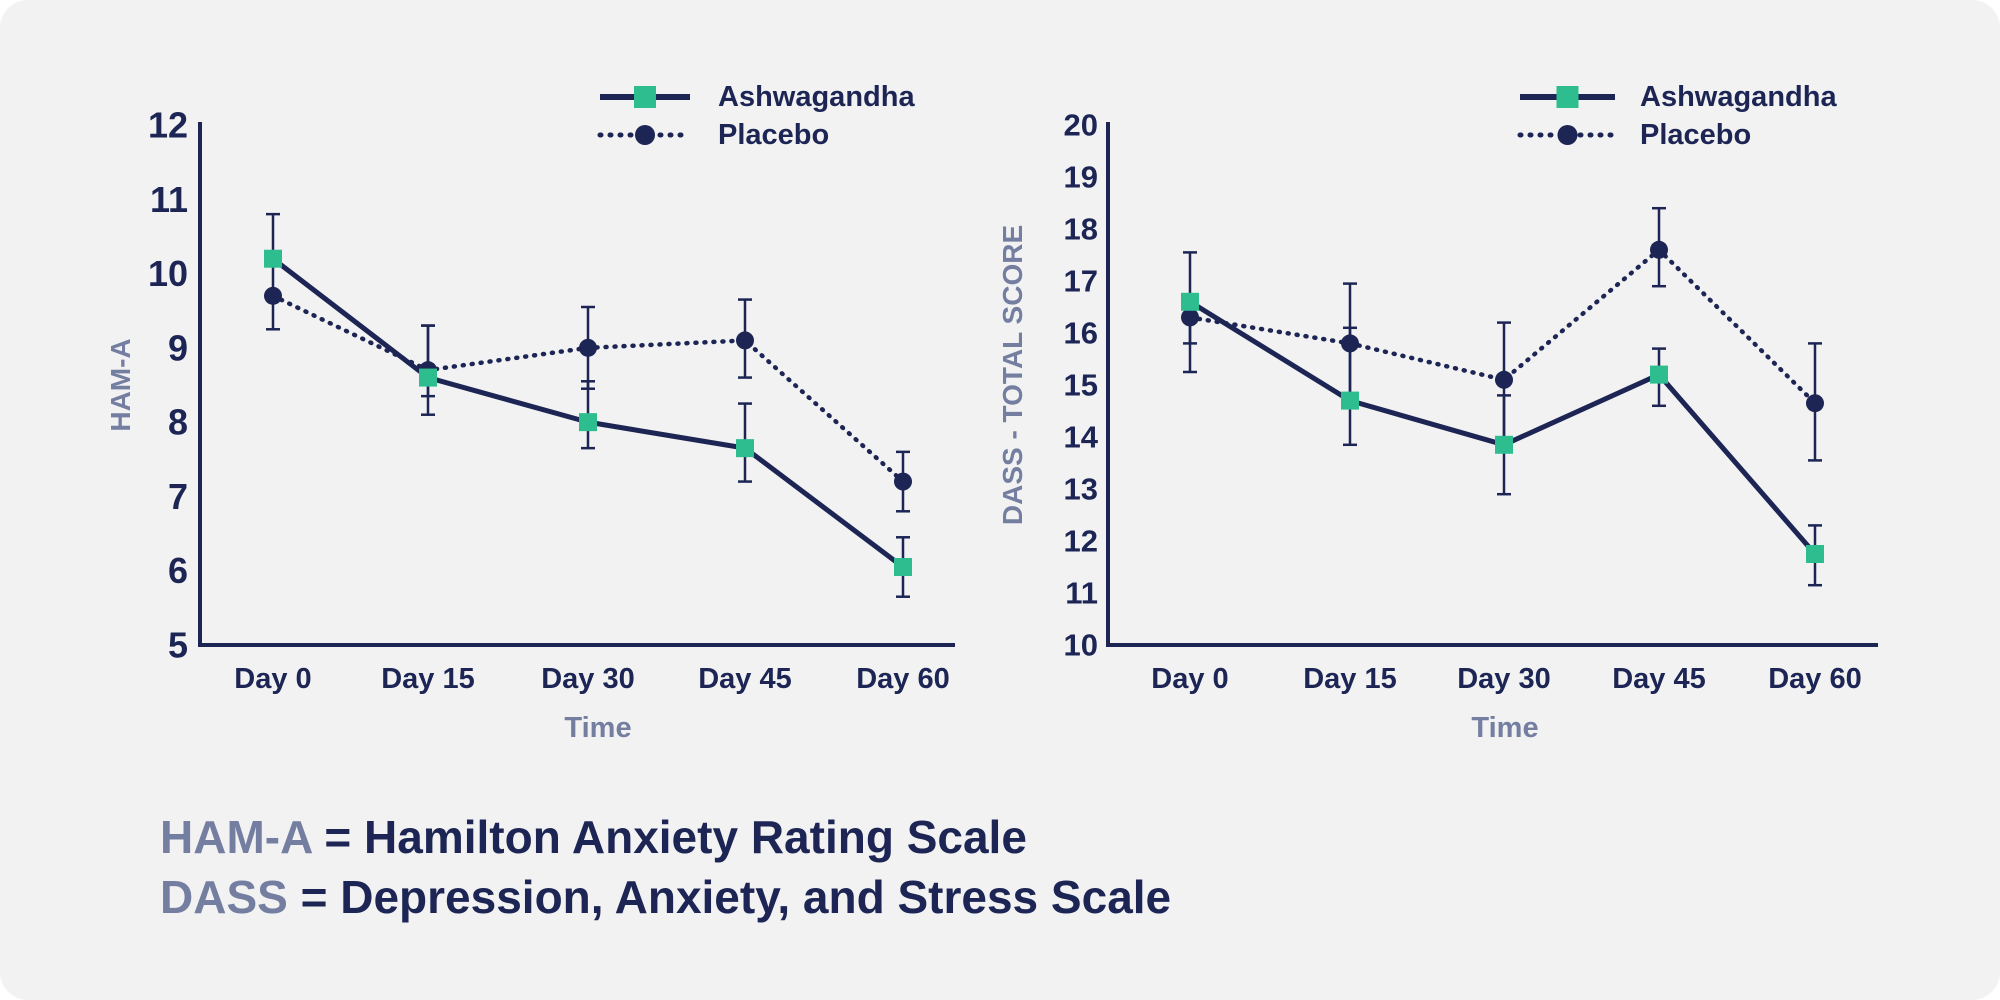  What do you see at coordinates (178, 645) in the screenshot?
I see `y-tick-label: 5` at bounding box center [178, 645].